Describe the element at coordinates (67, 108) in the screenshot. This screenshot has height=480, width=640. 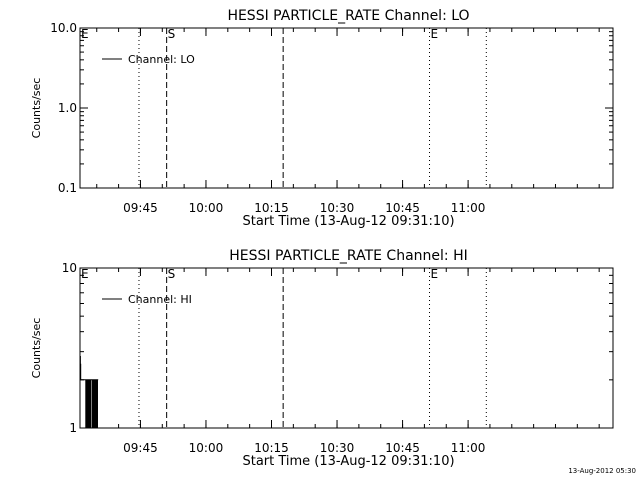
I see `y-tick-label: 1.0` at that location.